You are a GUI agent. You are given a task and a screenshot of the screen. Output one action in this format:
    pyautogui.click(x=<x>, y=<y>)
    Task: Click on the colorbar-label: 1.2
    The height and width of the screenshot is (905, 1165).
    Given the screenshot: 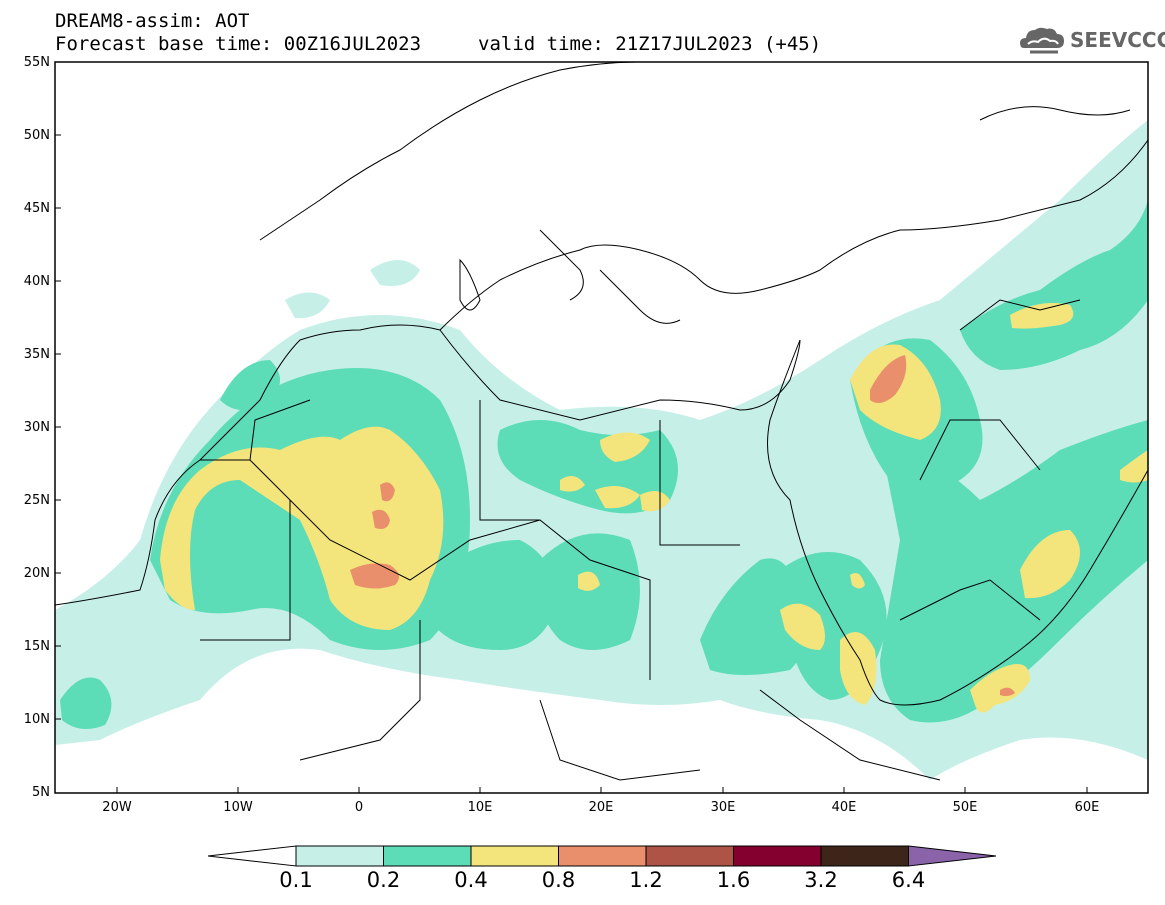 What is the action you would take?
    pyautogui.click(x=646, y=880)
    